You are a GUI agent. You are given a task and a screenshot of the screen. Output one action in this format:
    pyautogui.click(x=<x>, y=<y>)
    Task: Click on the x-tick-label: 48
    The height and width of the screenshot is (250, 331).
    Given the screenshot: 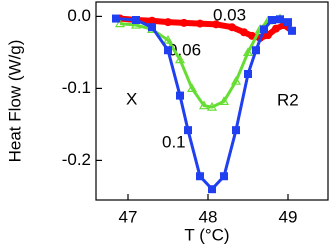 What is the action you would take?
    pyautogui.click(x=208, y=216)
    